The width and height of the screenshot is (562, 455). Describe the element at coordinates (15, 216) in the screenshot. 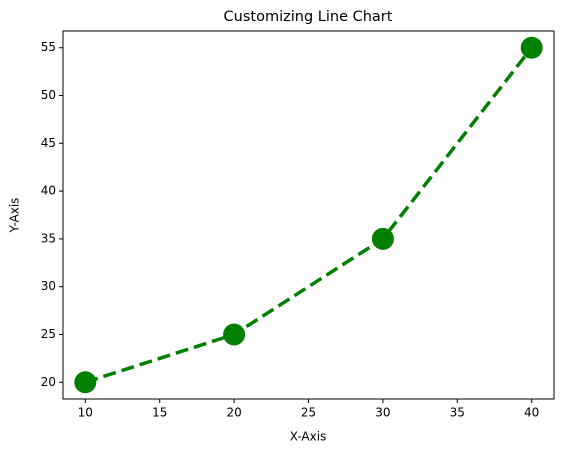

I see `y-axis-label: Y-Axis` at that location.